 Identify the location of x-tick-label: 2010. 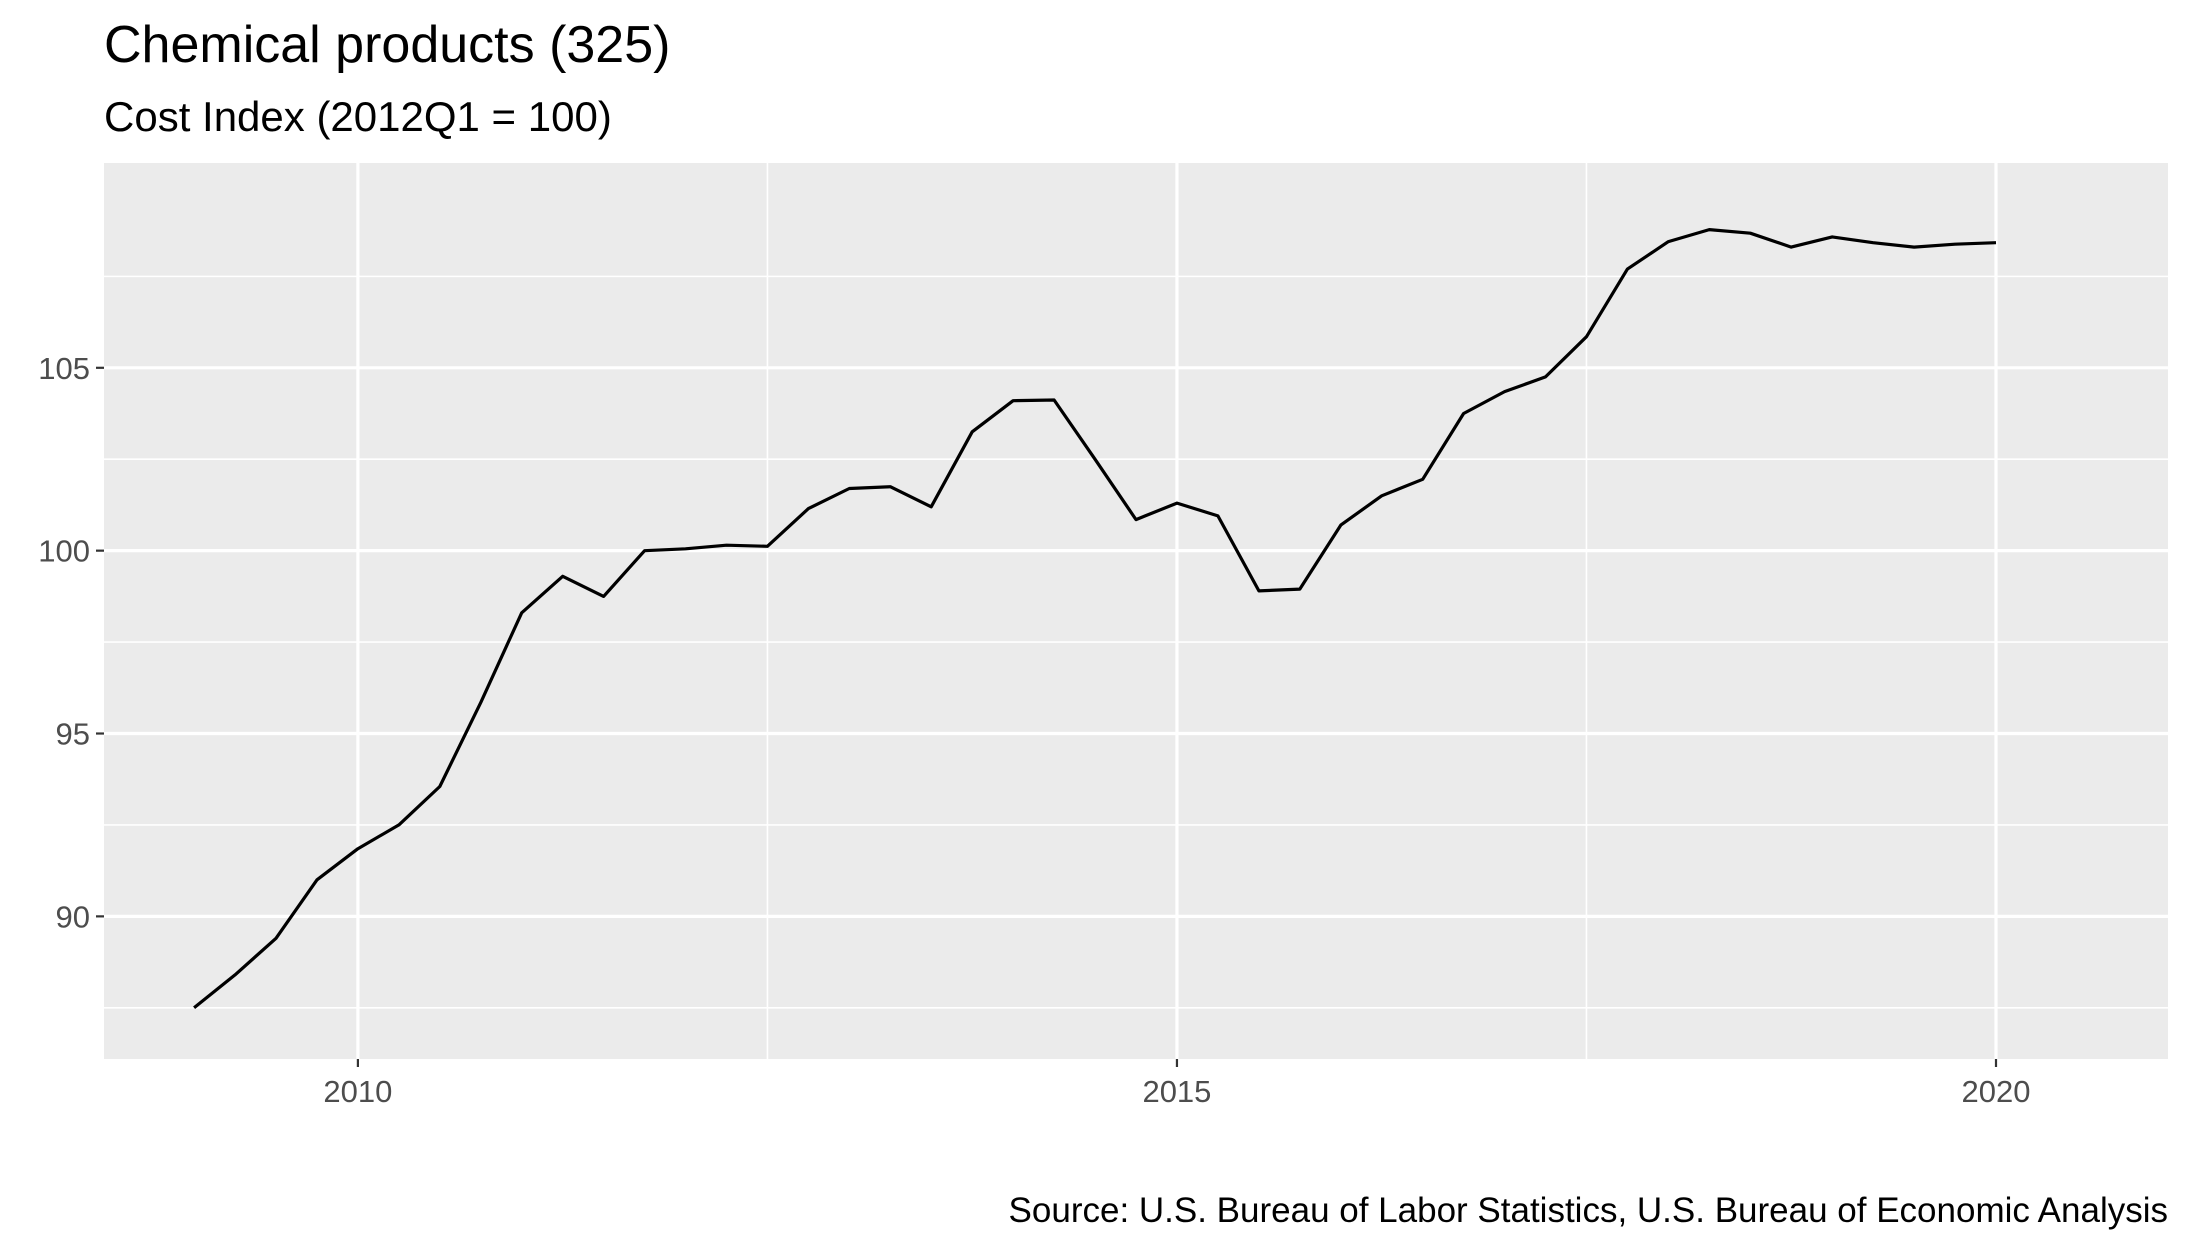
(357, 1091).